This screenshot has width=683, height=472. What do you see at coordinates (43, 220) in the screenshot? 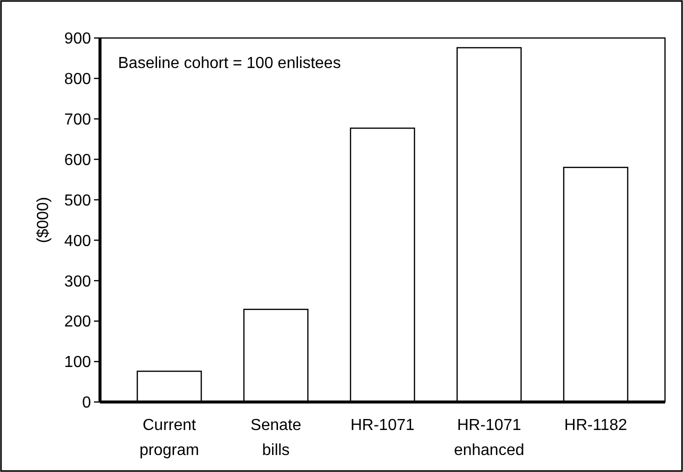
I see `y-axis-title: ($000)` at bounding box center [43, 220].